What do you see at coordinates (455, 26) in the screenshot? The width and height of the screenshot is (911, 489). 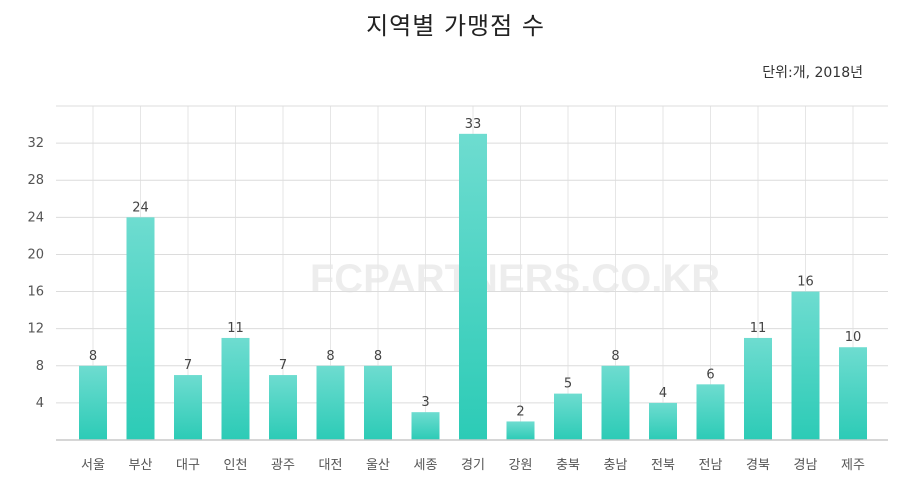 I see `chart-title: 지역별 가맹점 수` at bounding box center [455, 26].